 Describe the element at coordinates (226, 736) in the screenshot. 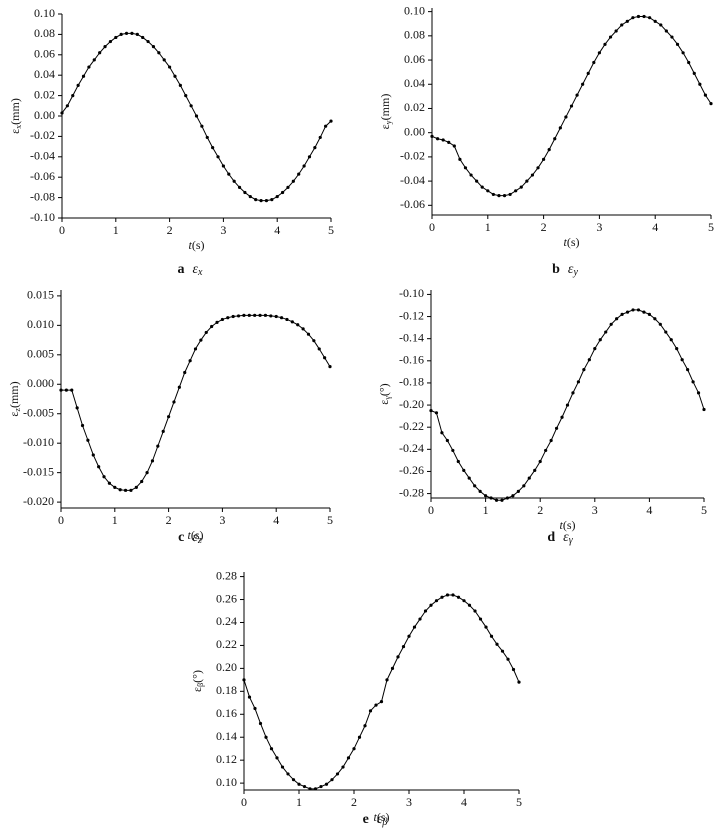

I see `y-tick-label: 0.14` at that location.